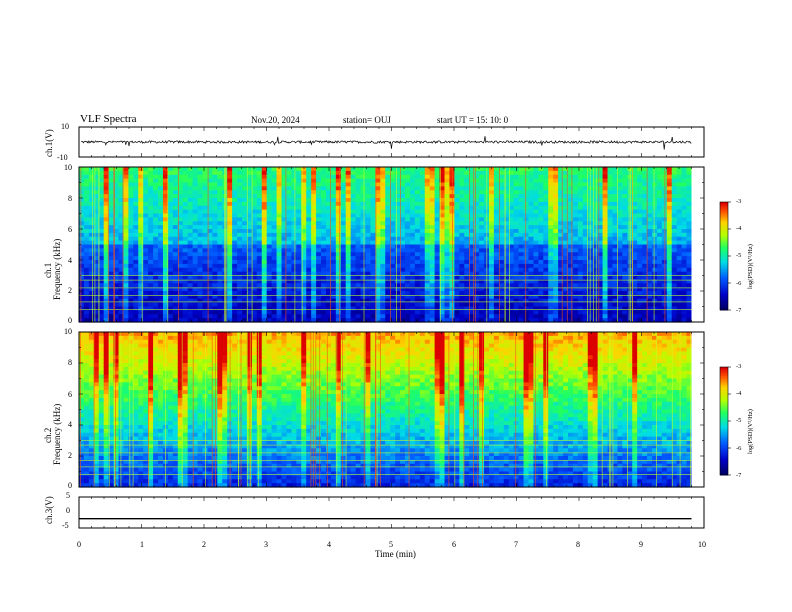 This screenshot has width=792, height=612. I want to click on spec2-ytick-4: 4, so click(70, 424).